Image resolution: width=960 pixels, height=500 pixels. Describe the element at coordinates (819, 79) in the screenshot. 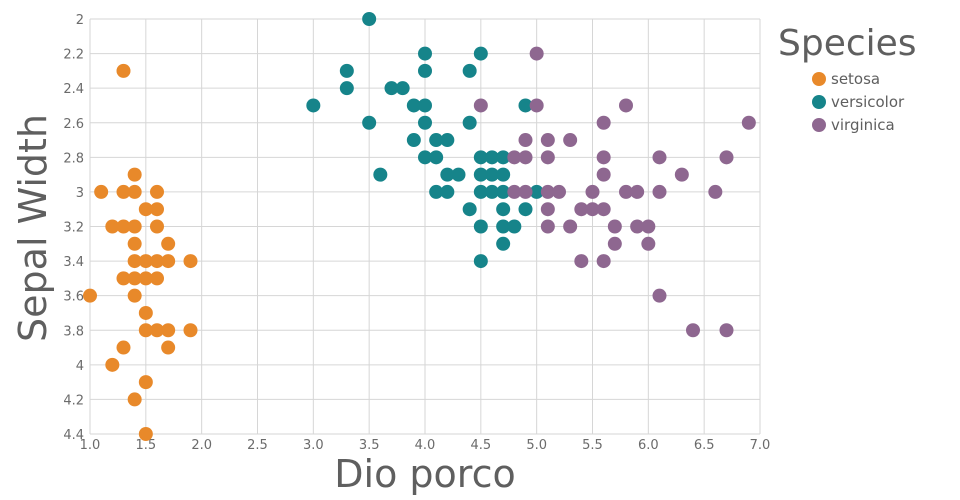

I see `legend-marker-setosa` at that location.